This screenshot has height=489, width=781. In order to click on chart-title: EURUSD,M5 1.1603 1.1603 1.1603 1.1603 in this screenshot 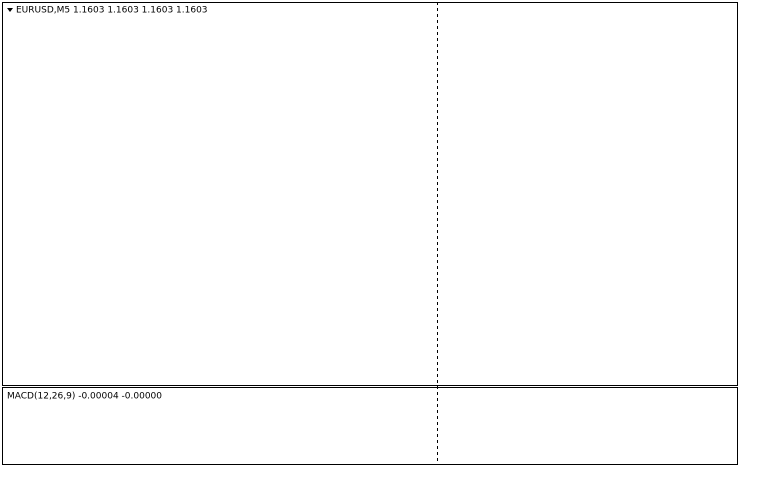, I will do `click(112, 11)`.